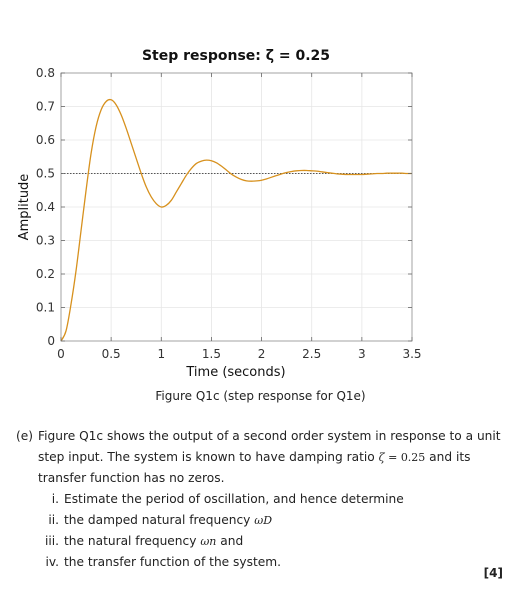 The image size is (521, 608). Describe the element at coordinates (236, 56) in the screenshot. I see `chart-title: Step response: ζ = 0.25` at that location.